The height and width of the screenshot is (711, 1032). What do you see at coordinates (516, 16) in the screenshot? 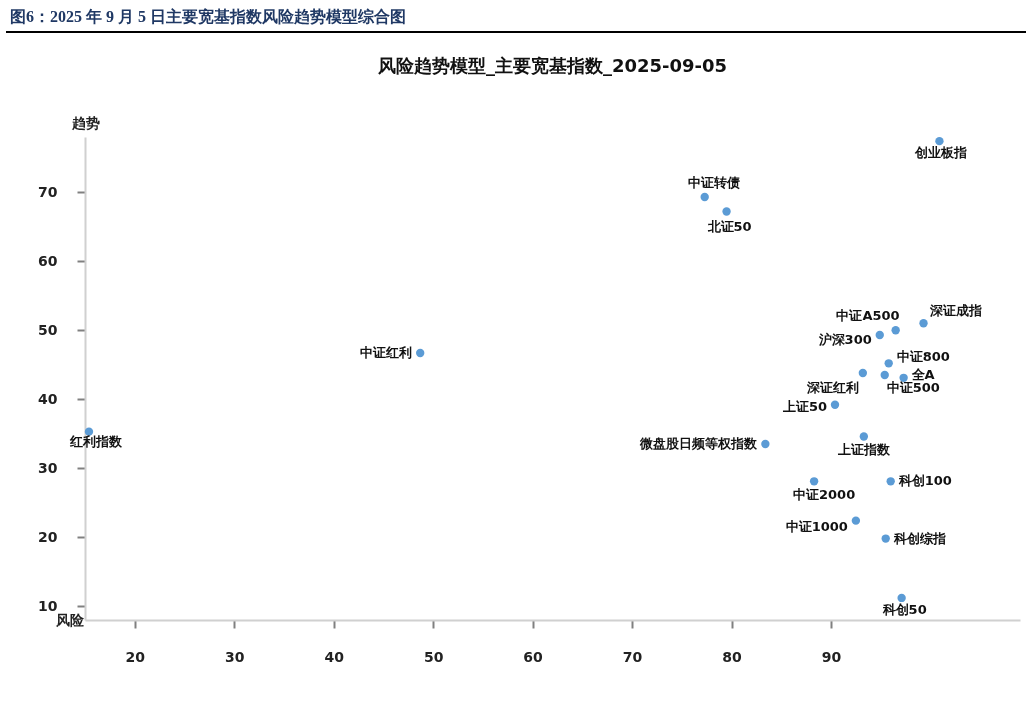
I see `chart-title: 图6：2025 年 9 月 5 日主要宽基指数风险趋势模型综合图` at bounding box center [516, 16].